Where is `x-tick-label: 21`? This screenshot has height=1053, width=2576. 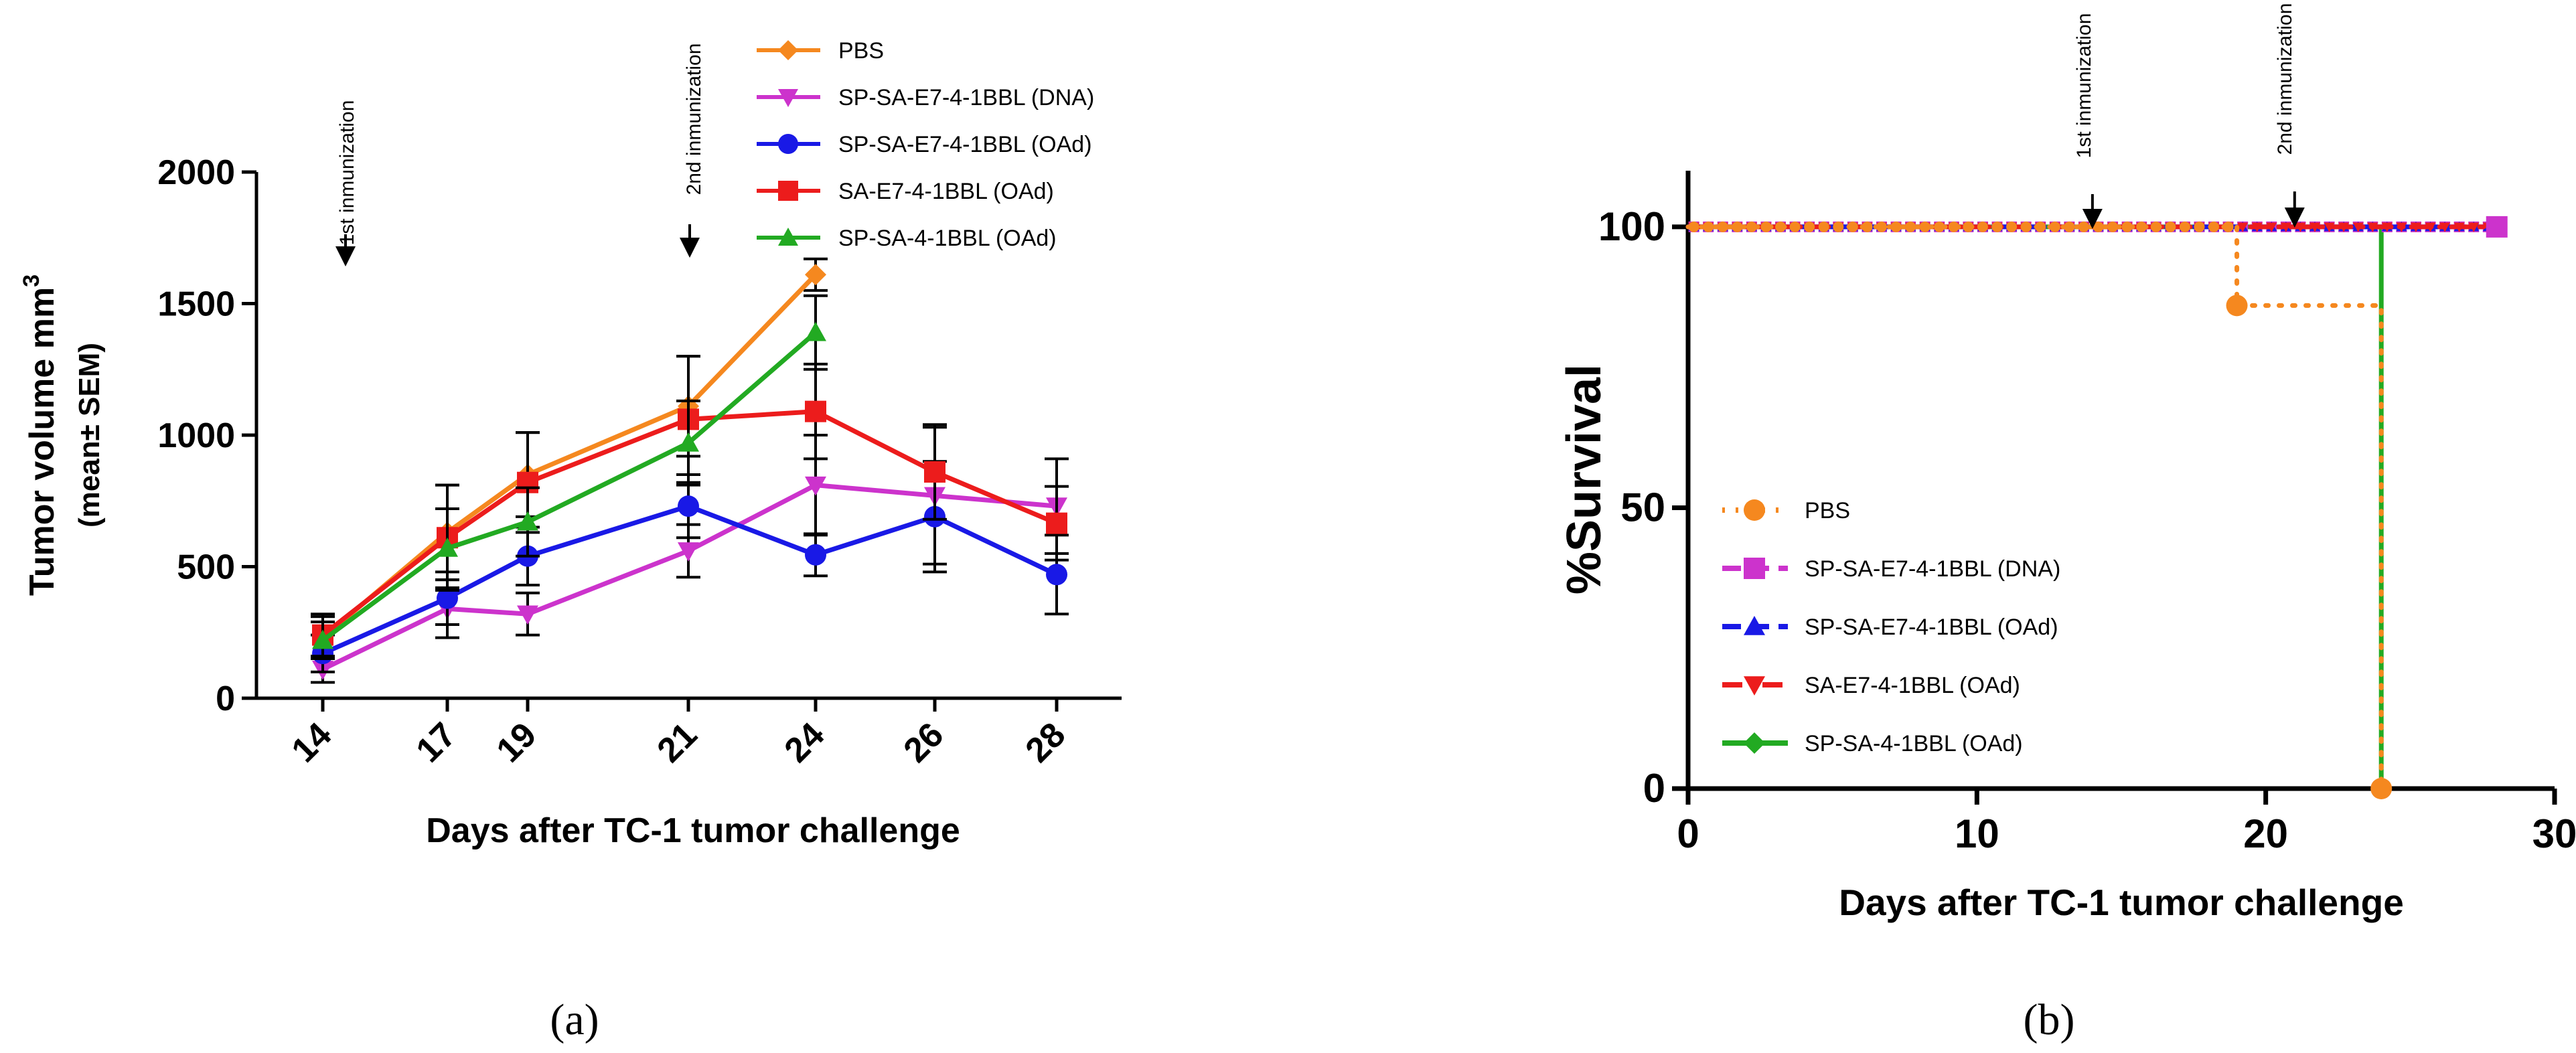 x-tick-label: 21 is located at coordinates (677, 742).